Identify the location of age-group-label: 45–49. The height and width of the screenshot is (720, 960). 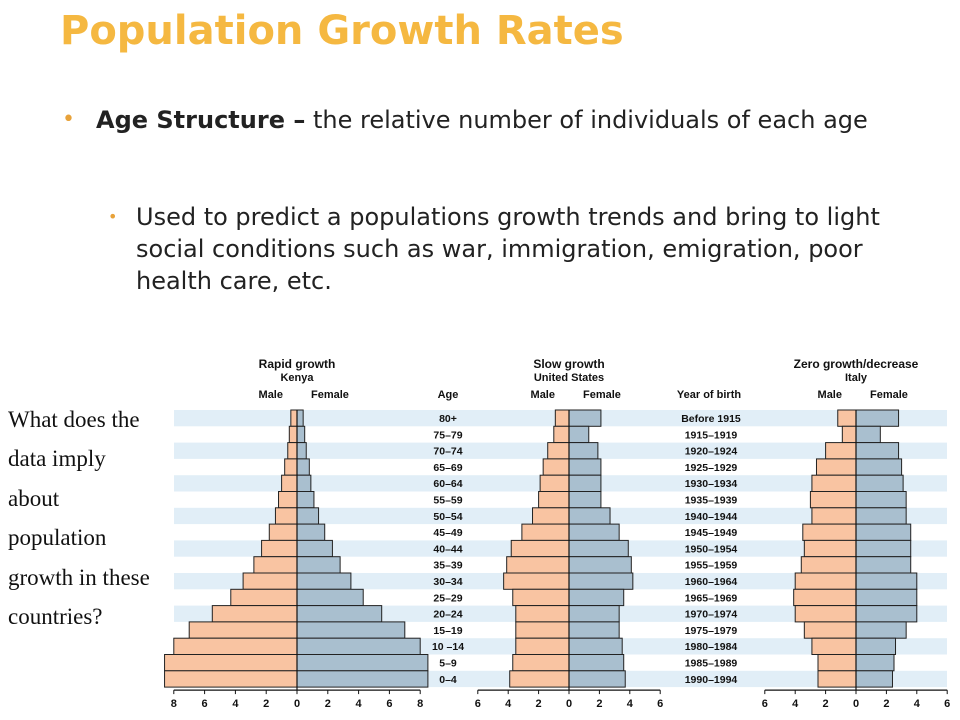
(447, 533).